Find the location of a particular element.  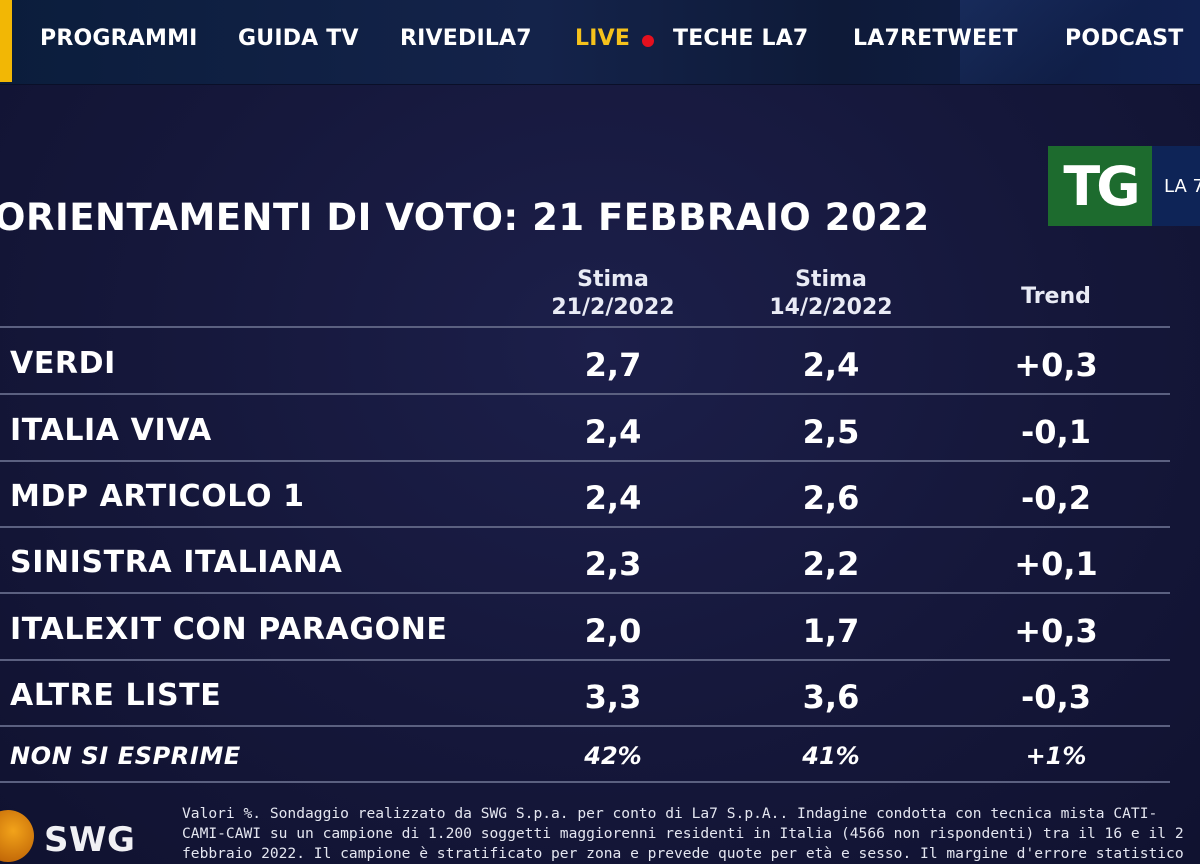

logo-channel: LA 7 is located at coordinates (1176, 186).